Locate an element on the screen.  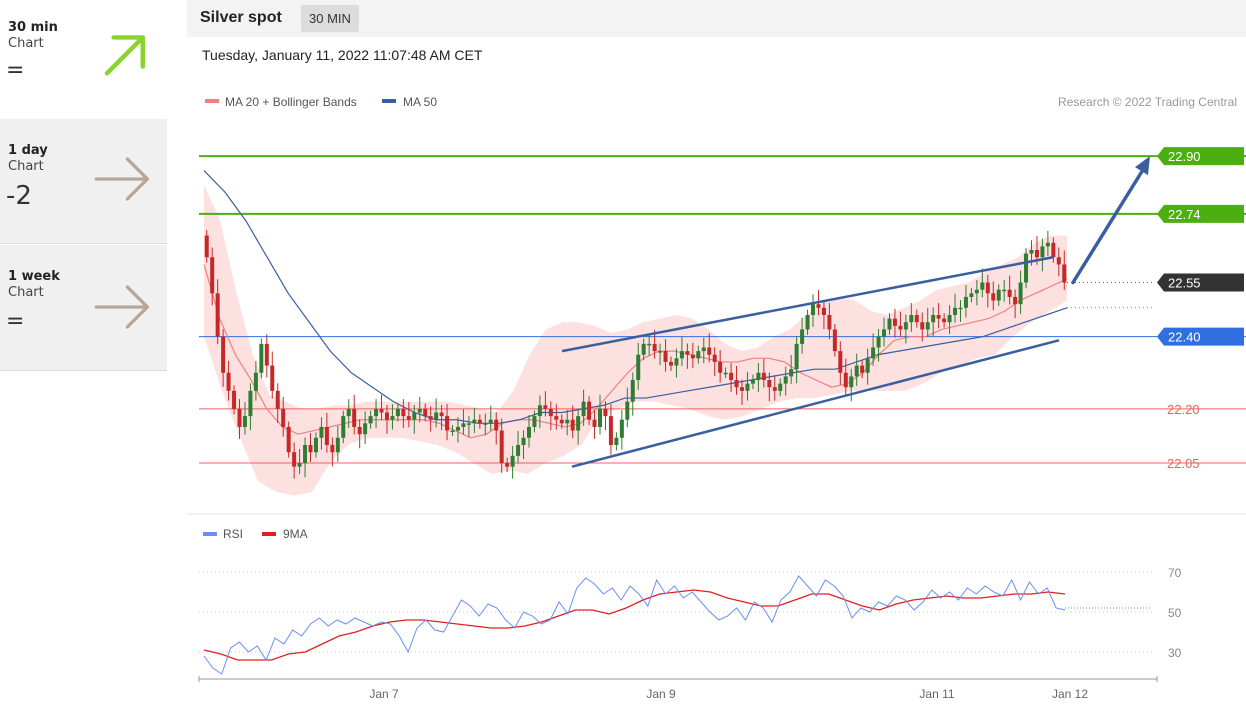
sidebar-item-1day: 1 day Chart -2 is located at coordinates (83, 181).